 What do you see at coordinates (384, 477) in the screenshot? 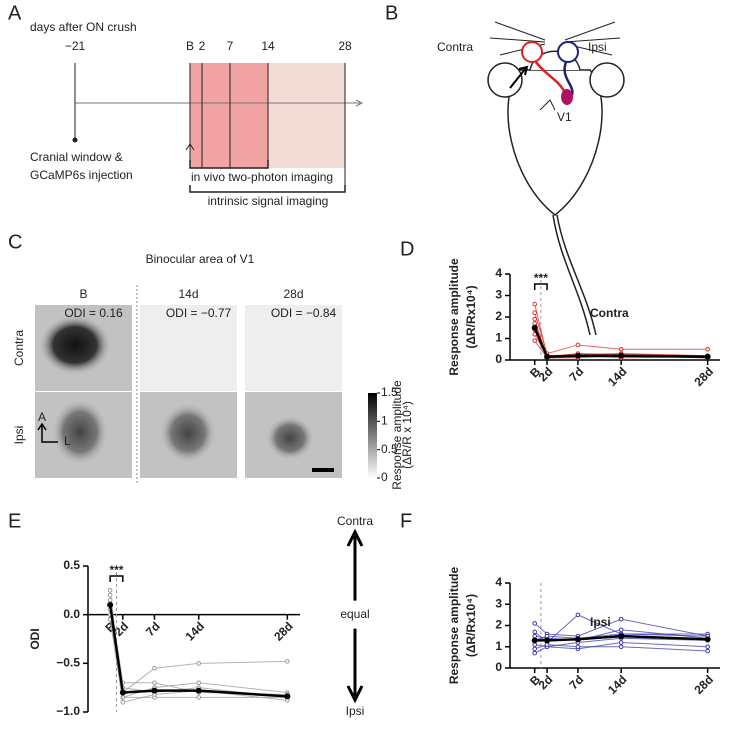
I see `colorbar-tick-label: 0` at bounding box center [384, 477].